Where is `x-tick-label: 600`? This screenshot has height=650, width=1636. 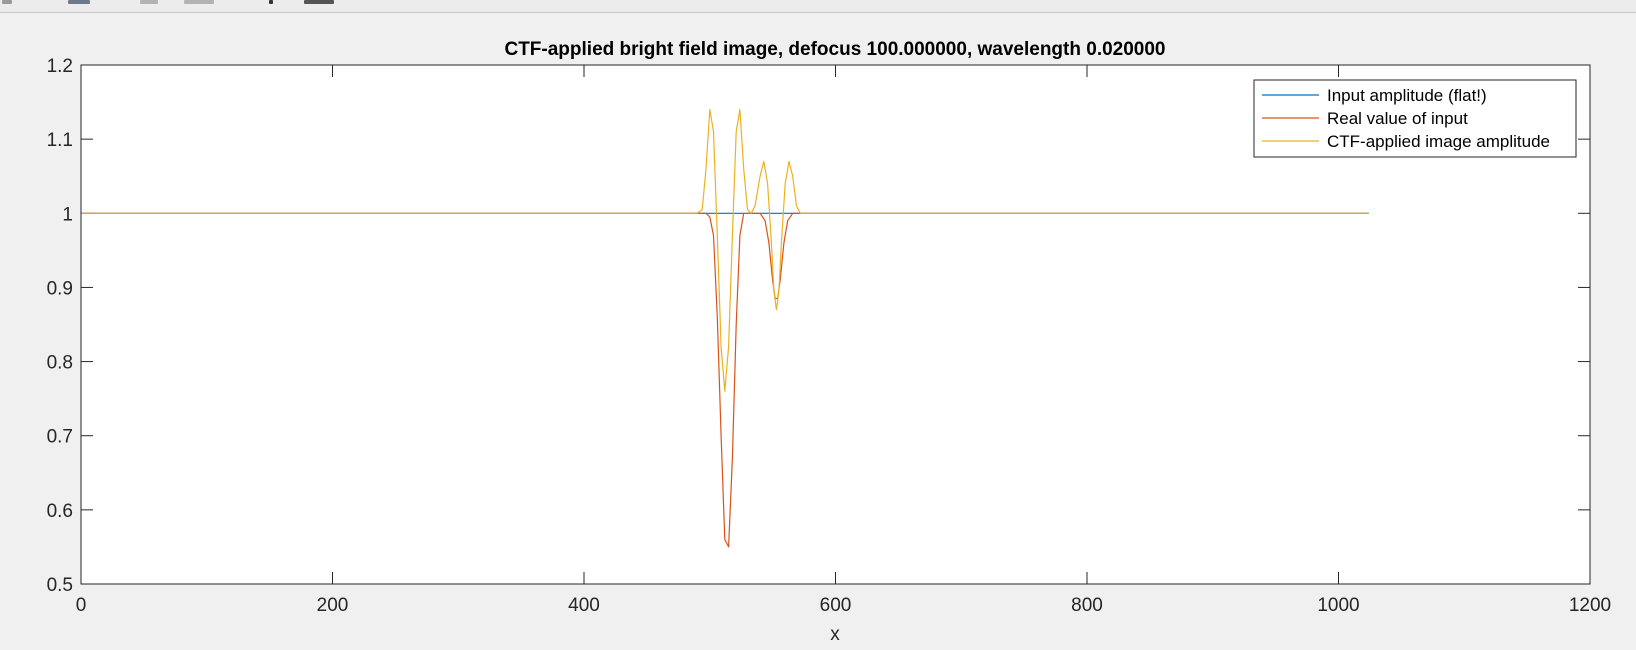
x-tick-label: 600 is located at coordinates (836, 605).